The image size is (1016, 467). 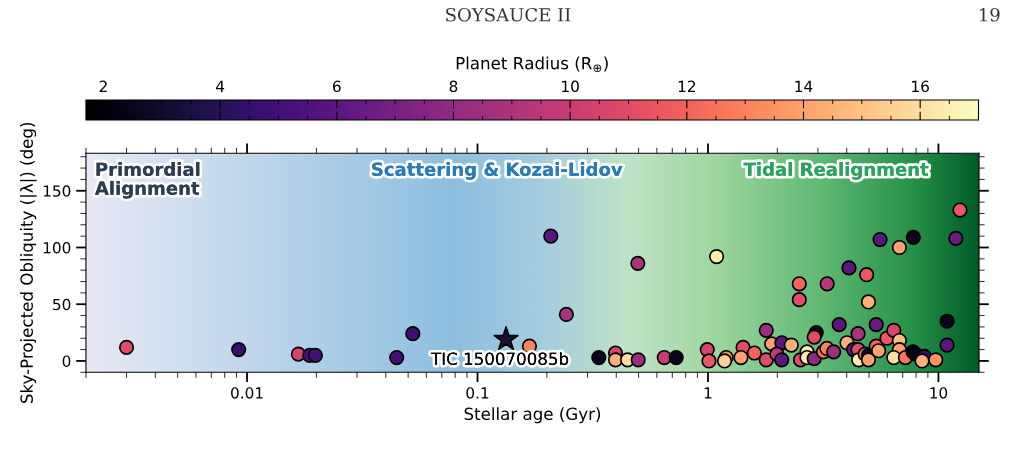 What do you see at coordinates (508, 14) in the screenshot?
I see `text: SOYSAUCE II` at bounding box center [508, 14].